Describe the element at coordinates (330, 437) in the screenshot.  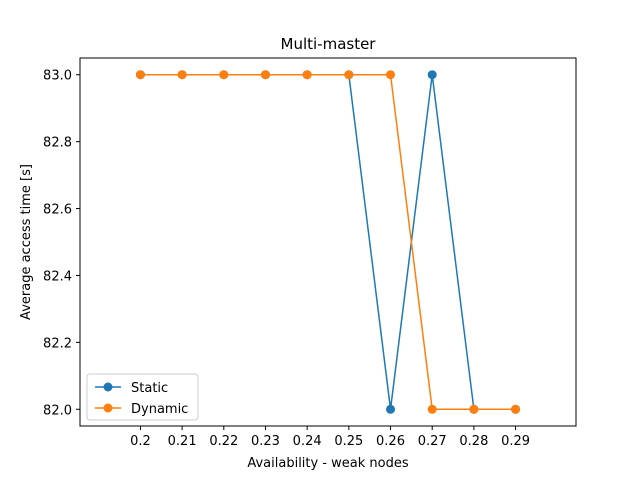
I see `x-axis: 0.2 0.21 0.22 0.23 0.24 0.25 0.26 0.27 0.28 0.29` at that location.